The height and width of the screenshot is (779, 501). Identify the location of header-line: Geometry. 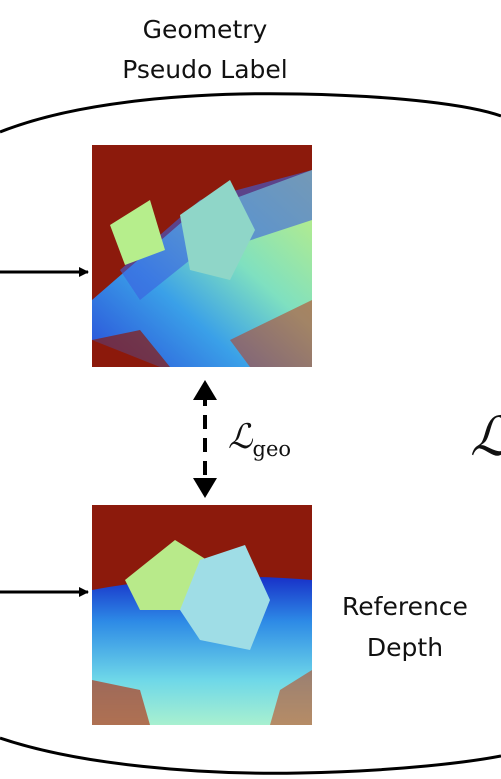
(205, 29).